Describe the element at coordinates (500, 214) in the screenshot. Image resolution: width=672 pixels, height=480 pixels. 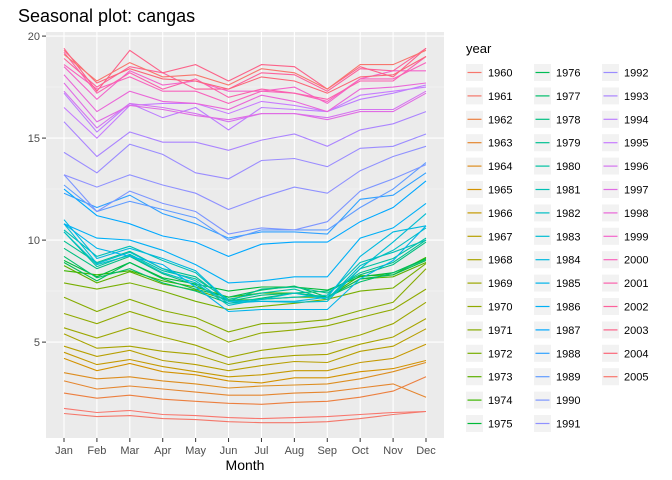
I see `legend-label: 1966` at that location.